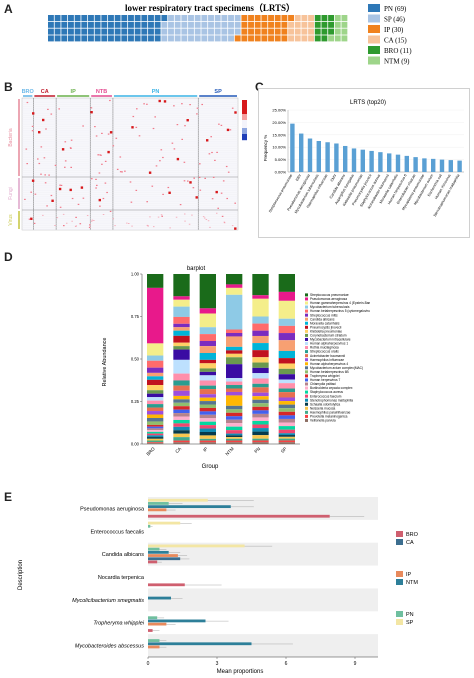 The width and height of the screenshot is (474, 678). Describe the element at coordinates (11, 137) in the screenshot. I see `heatmap-rowgroup-label: Bacteria` at that location.